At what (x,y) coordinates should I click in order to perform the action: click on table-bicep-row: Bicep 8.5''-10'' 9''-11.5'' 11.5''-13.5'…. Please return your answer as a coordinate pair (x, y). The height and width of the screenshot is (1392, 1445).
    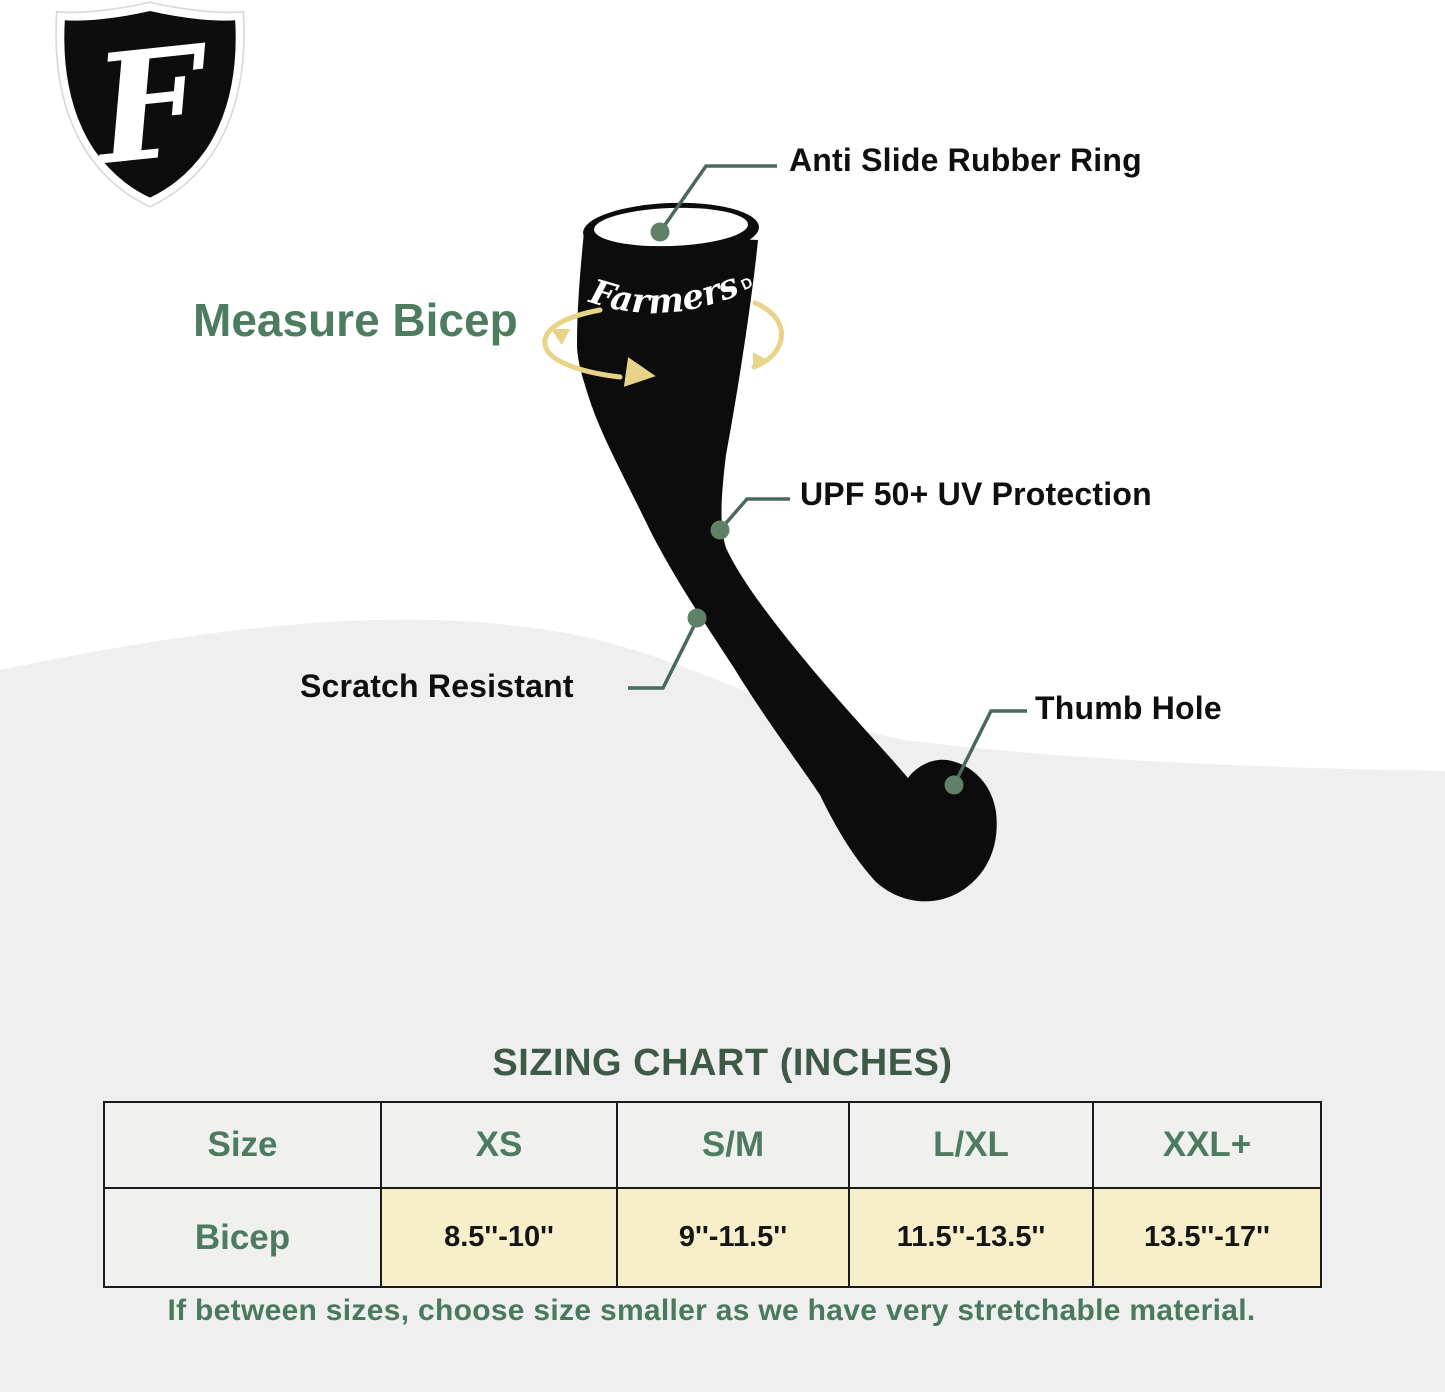
    Looking at the image, I should click on (712, 1237).